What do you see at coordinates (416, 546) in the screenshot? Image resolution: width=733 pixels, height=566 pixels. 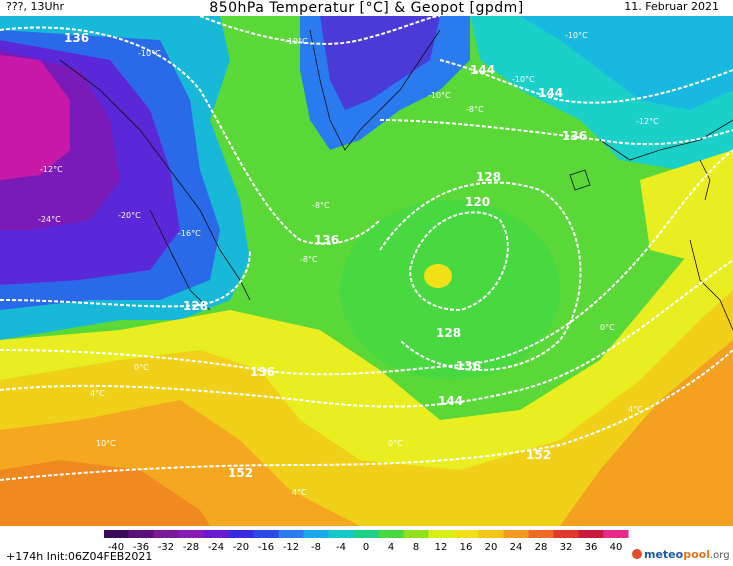 I see `legend-label: 8` at bounding box center [416, 546].